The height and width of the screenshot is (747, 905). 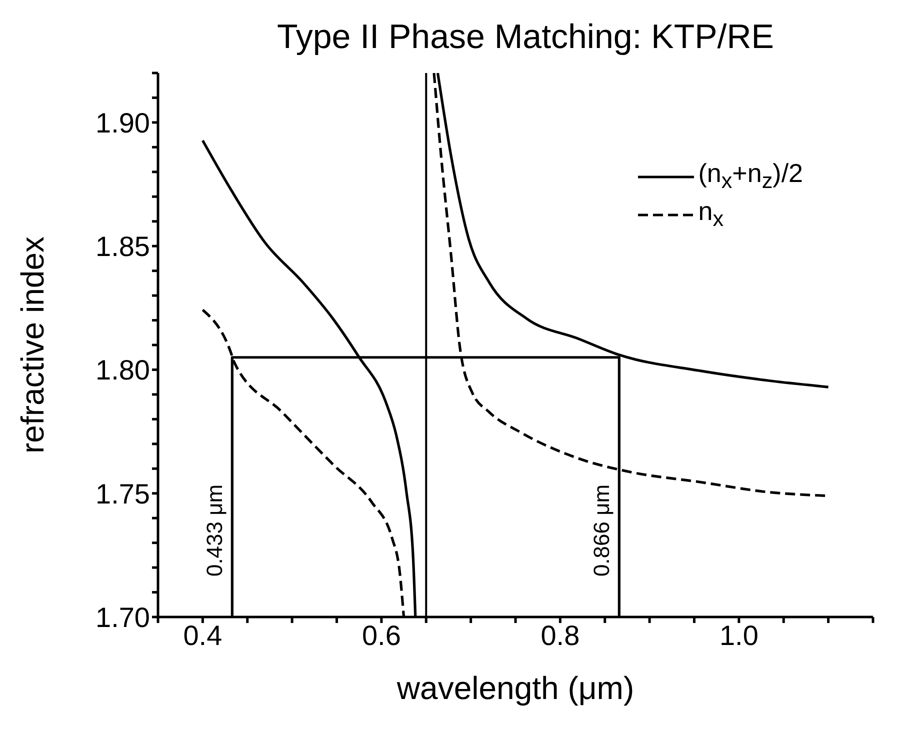 I want to click on y-tick-label: 1.80, so click(x=123, y=370).